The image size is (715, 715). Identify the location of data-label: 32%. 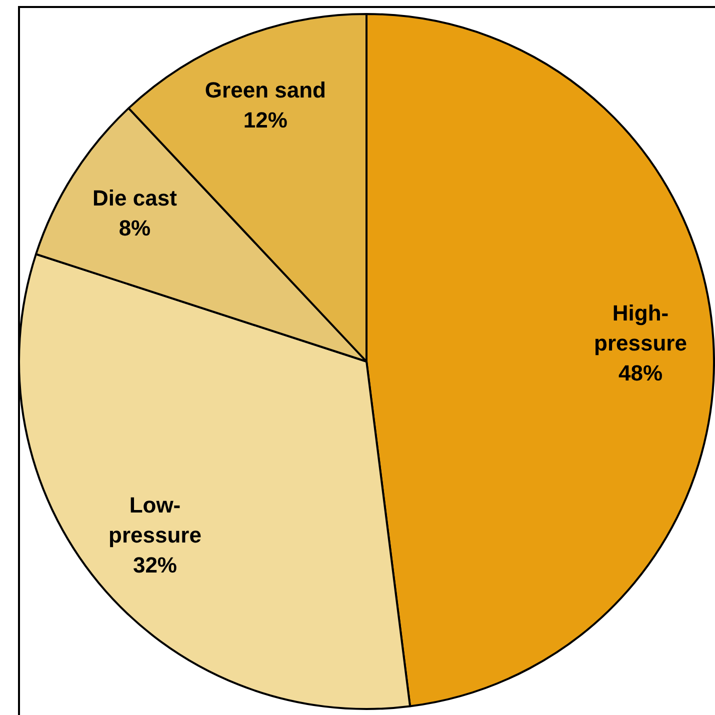
(154, 565).